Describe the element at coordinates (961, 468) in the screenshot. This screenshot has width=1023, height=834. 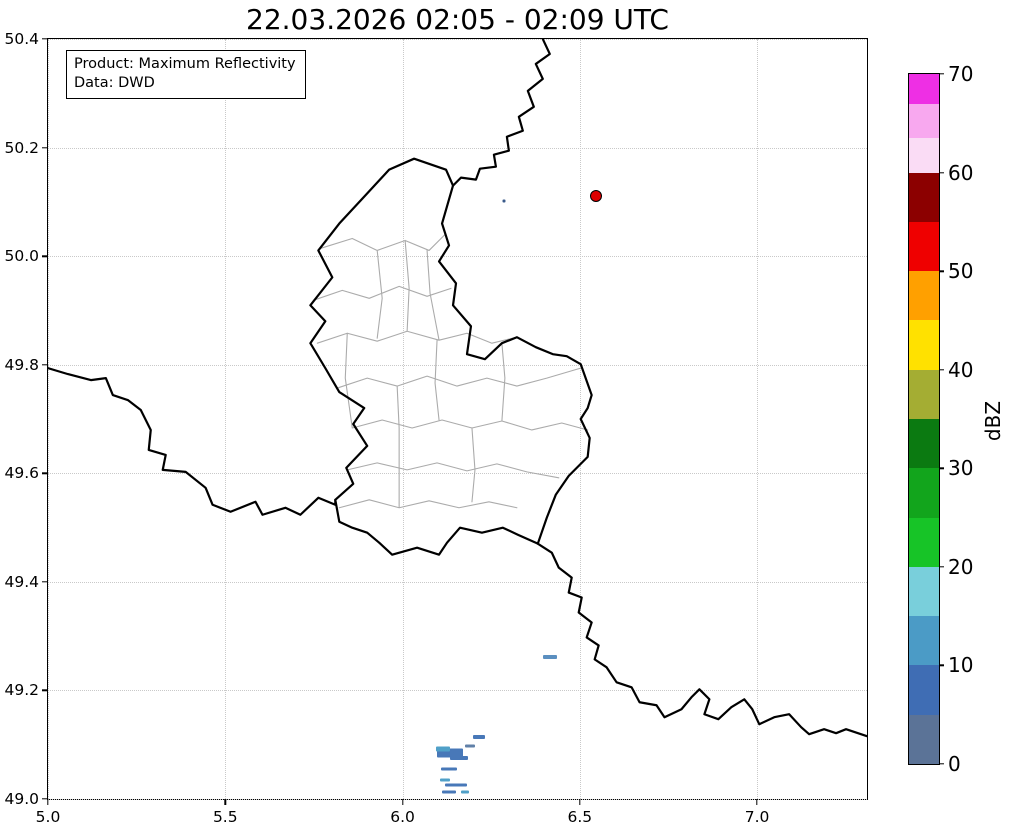
I see `colorbar-tick-label: 30` at that location.